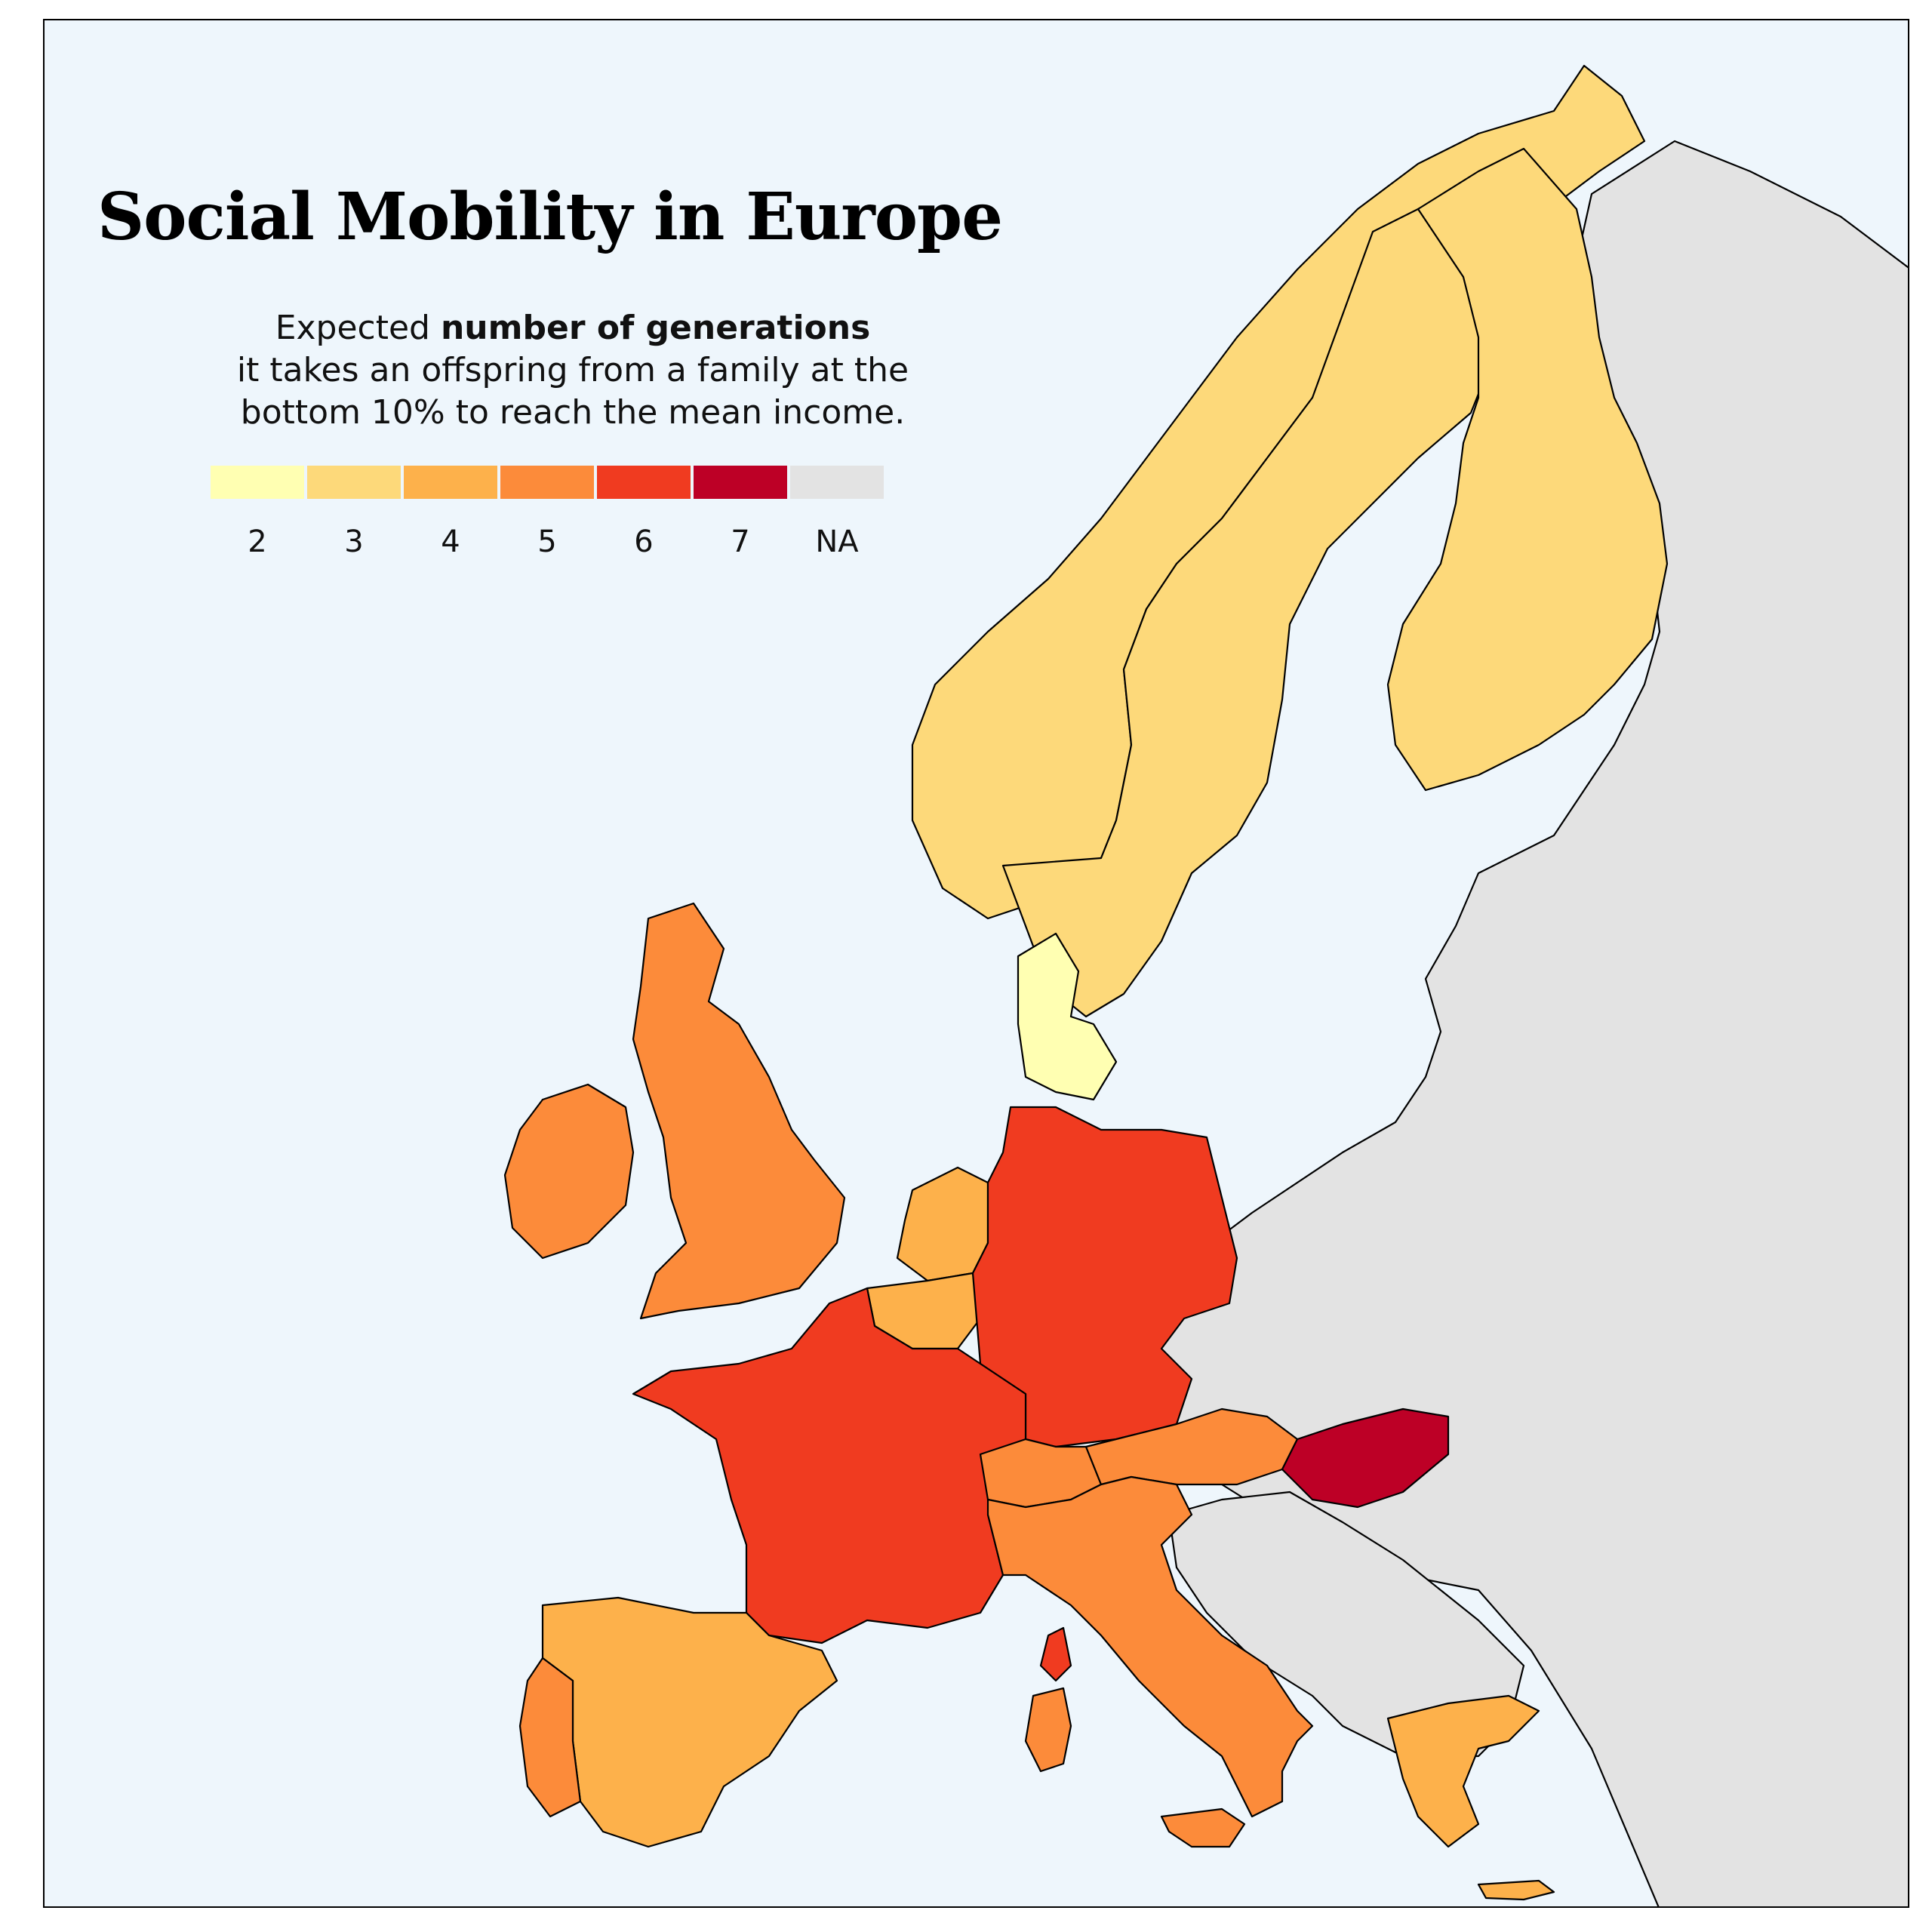  What do you see at coordinates (837, 482) in the screenshot?
I see `legend-swatch-na` at bounding box center [837, 482].